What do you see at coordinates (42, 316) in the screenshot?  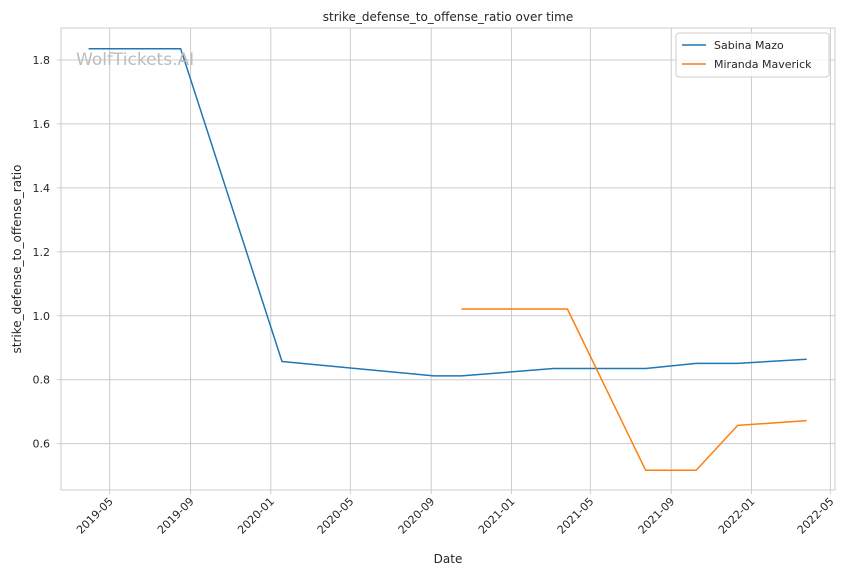 I see `y-tick-label: 1.0` at bounding box center [42, 316].